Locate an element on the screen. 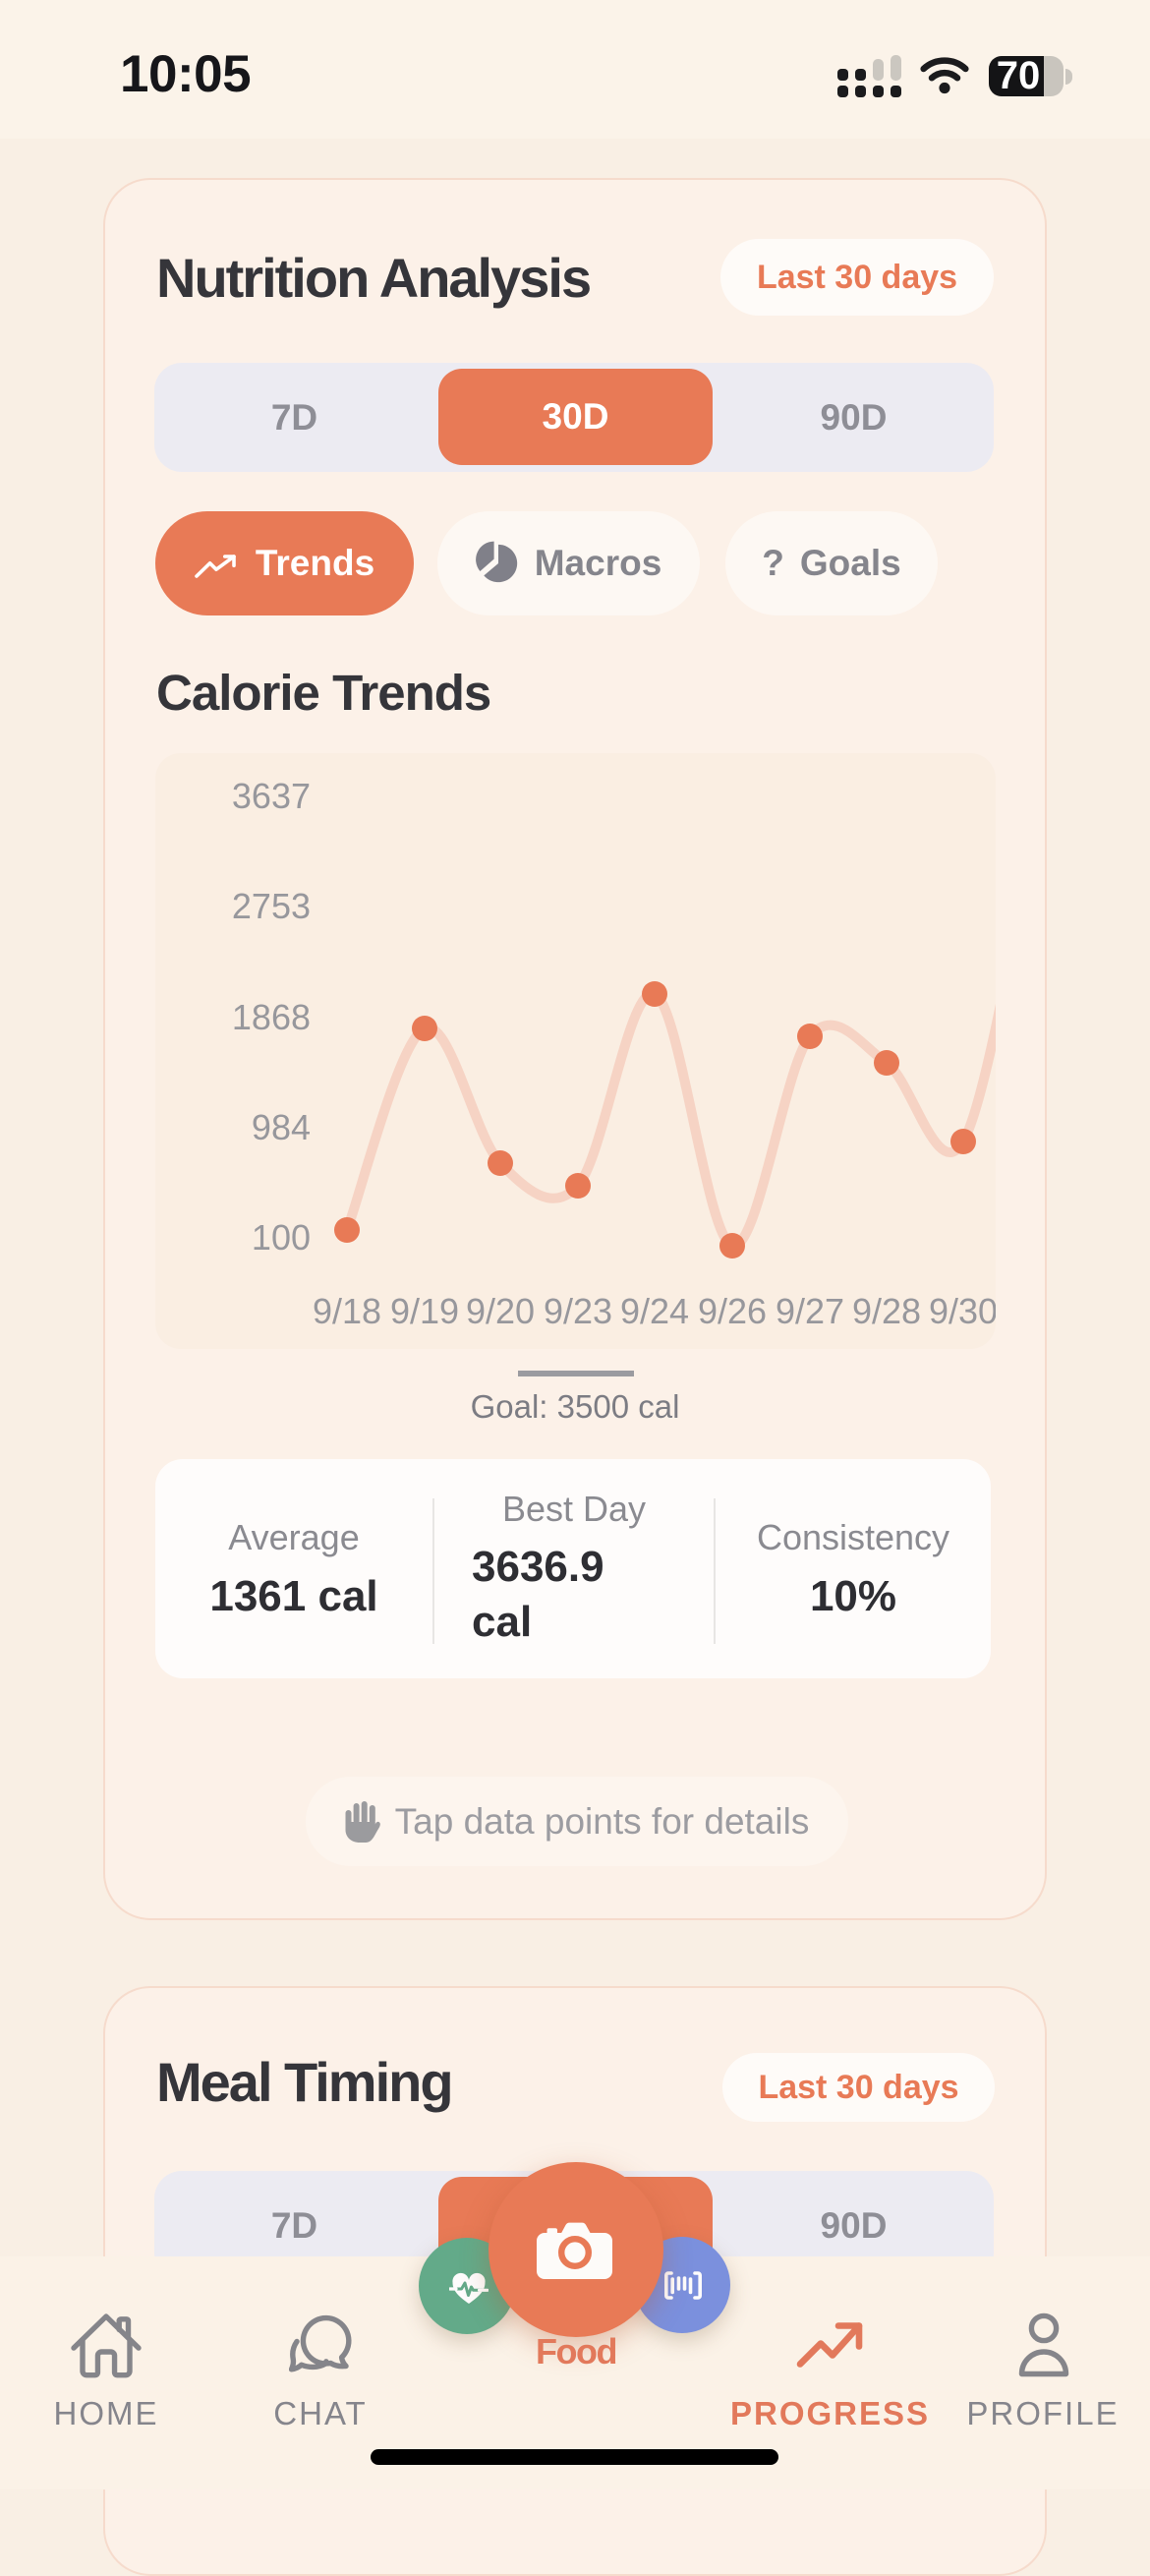 This screenshot has width=1150, height=2576. svg-text: 9/19 is located at coordinates (424, 1311).